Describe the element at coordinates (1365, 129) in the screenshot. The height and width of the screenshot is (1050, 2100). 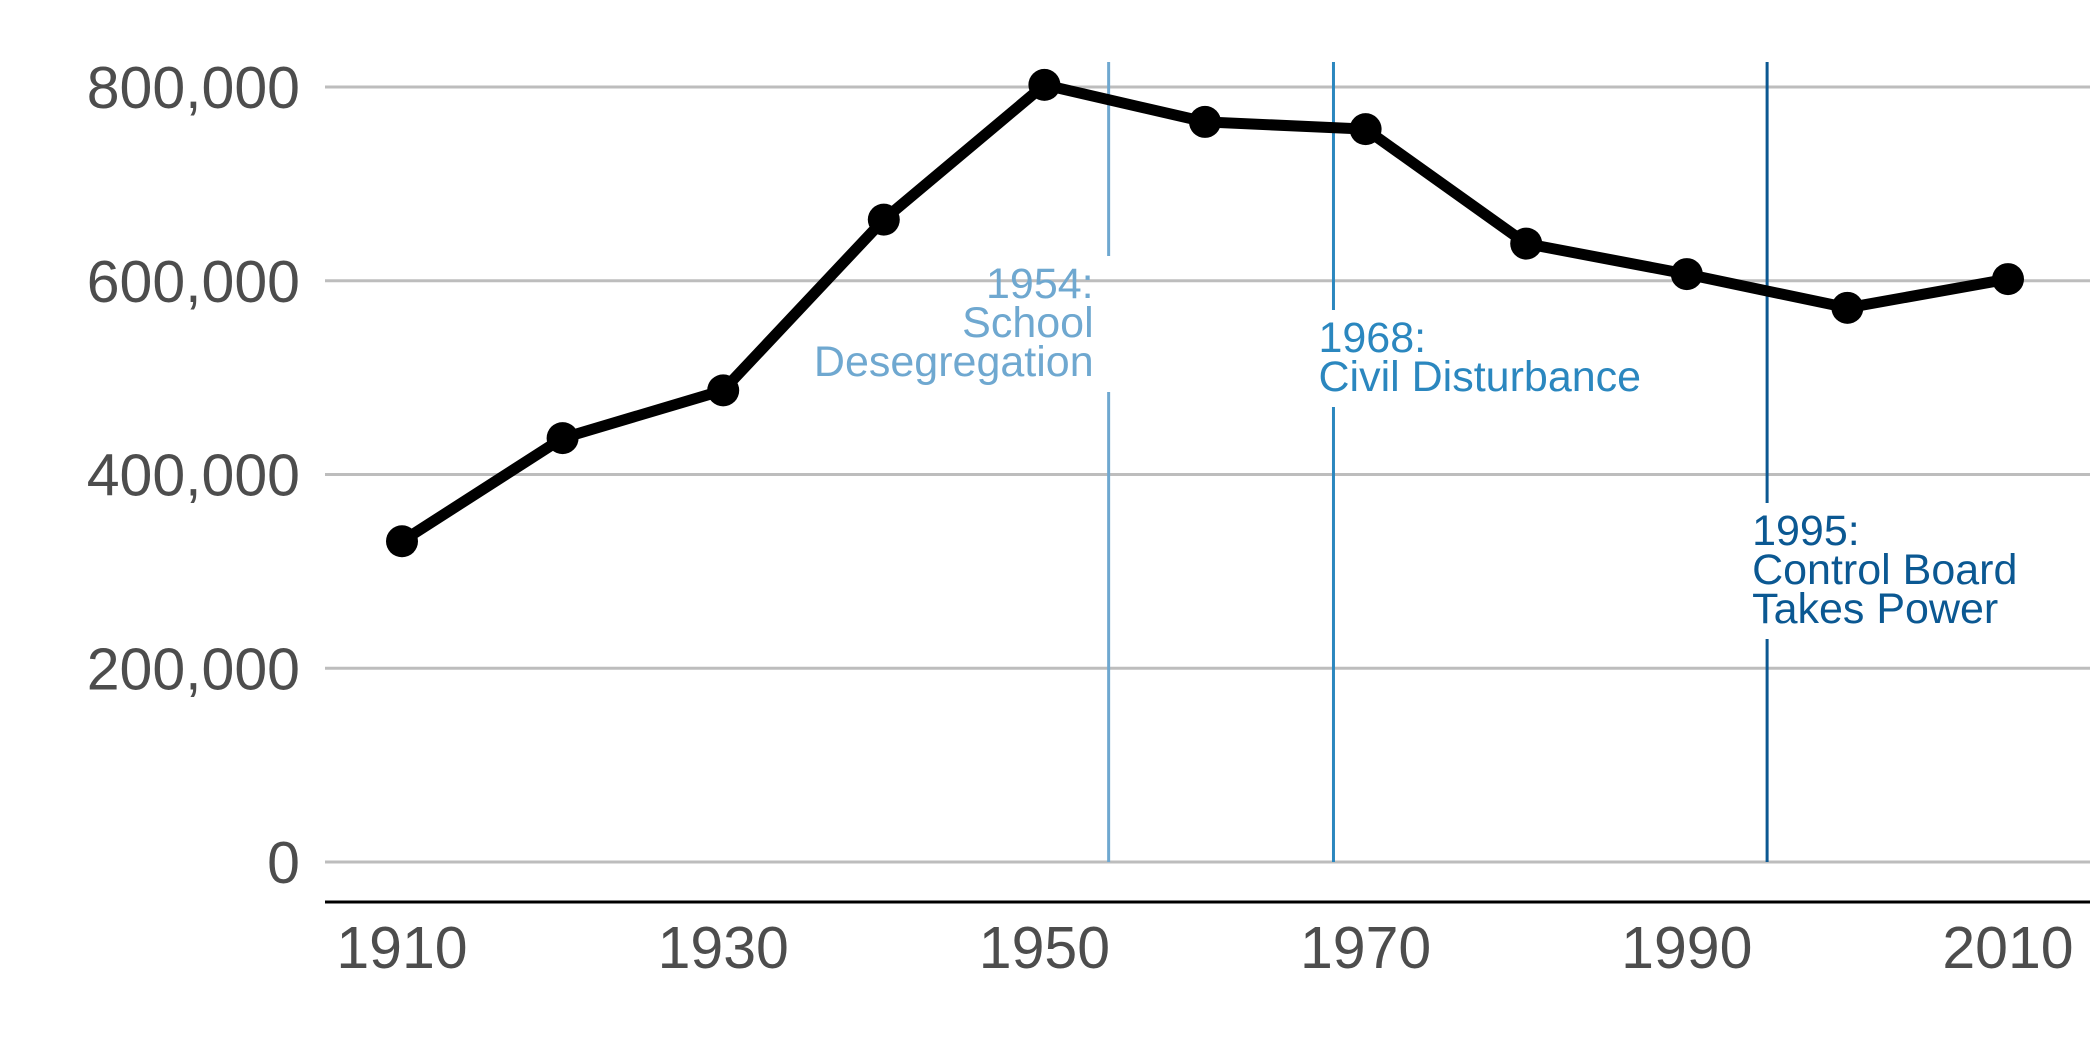
I see `data-point-1970` at that location.